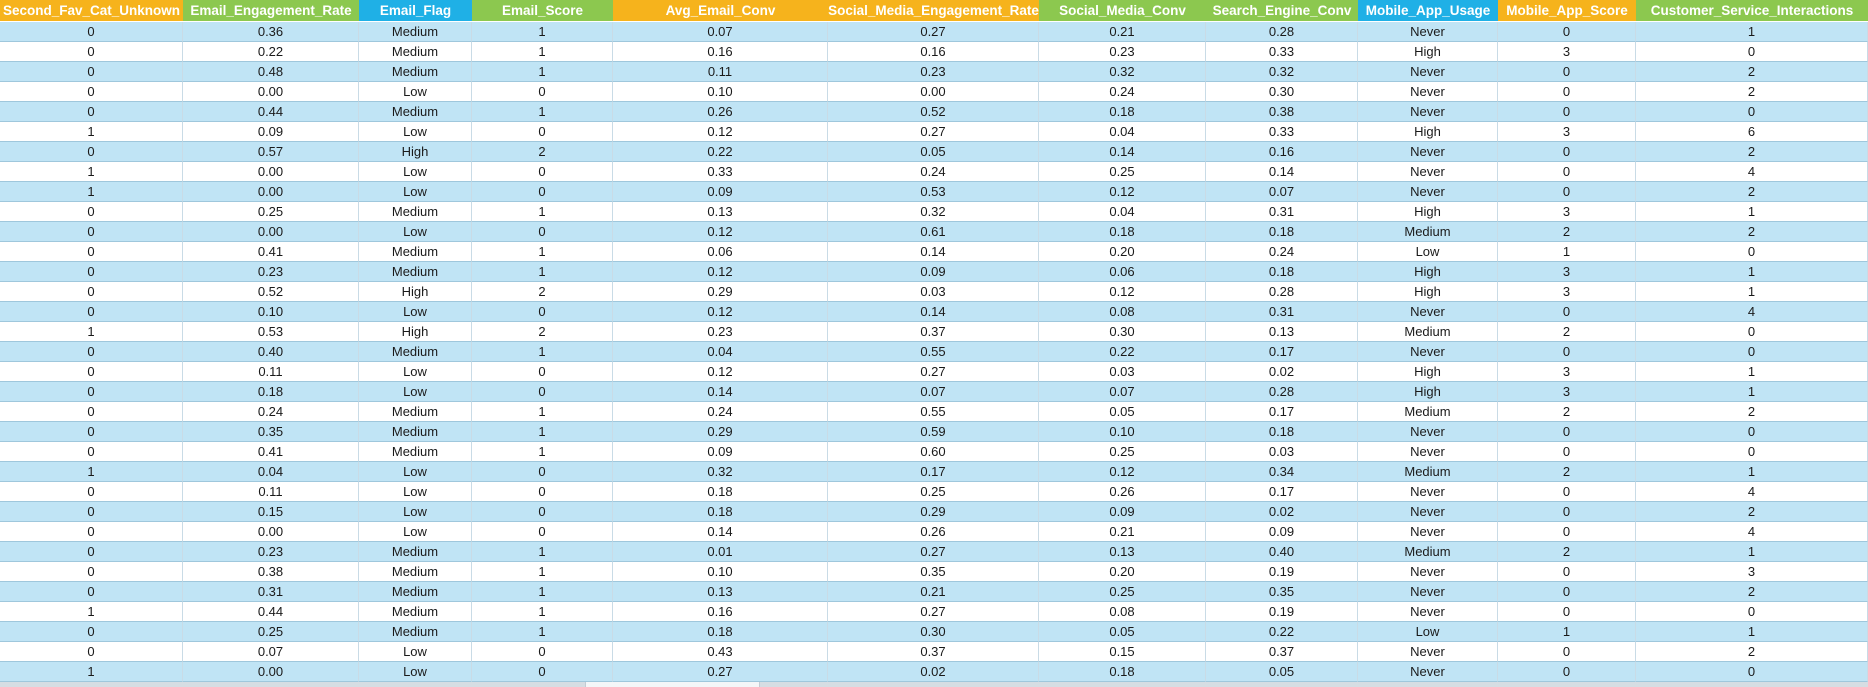  What do you see at coordinates (271, 52) in the screenshot?
I see `cell-email-engagement-rate: 0.22` at bounding box center [271, 52].